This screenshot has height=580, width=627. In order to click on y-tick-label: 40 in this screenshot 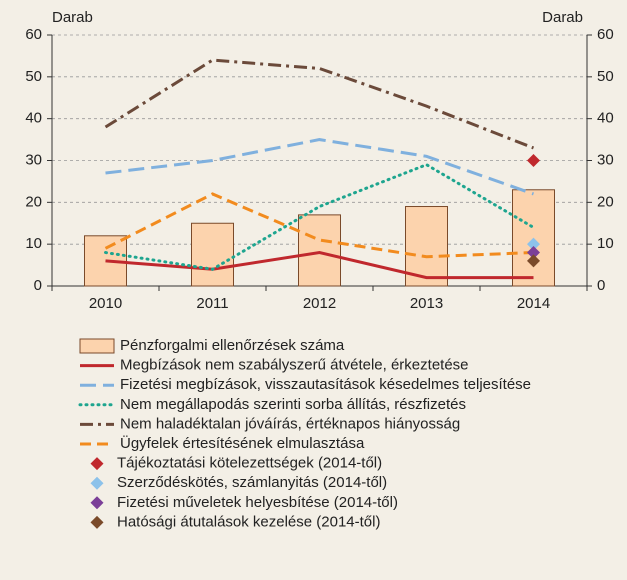, I will do `click(33, 118)`.